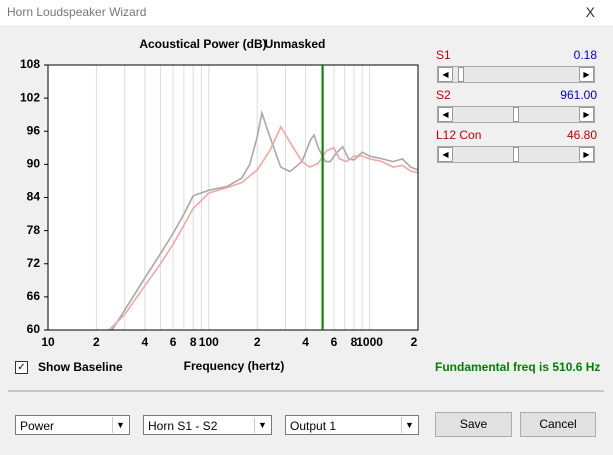 The height and width of the screenshot is (455, 613). Describe the element at coordinates (578, 95) in the screenshot. I see `slider-value: 961.00` at that location.